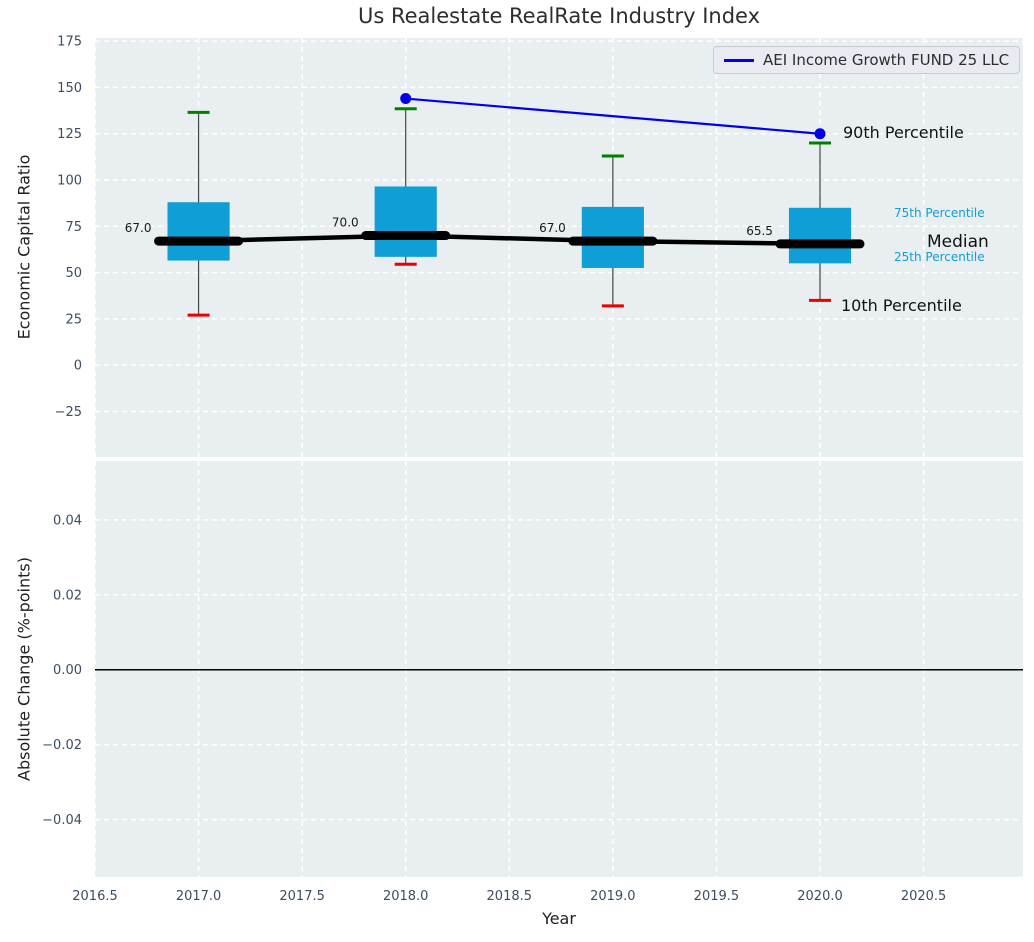 This screenshot has height=942, width=1034. Describe the element at coordinates (95, 896) in the screenshot. I see `x-tick-label: 2016.5` at that location.